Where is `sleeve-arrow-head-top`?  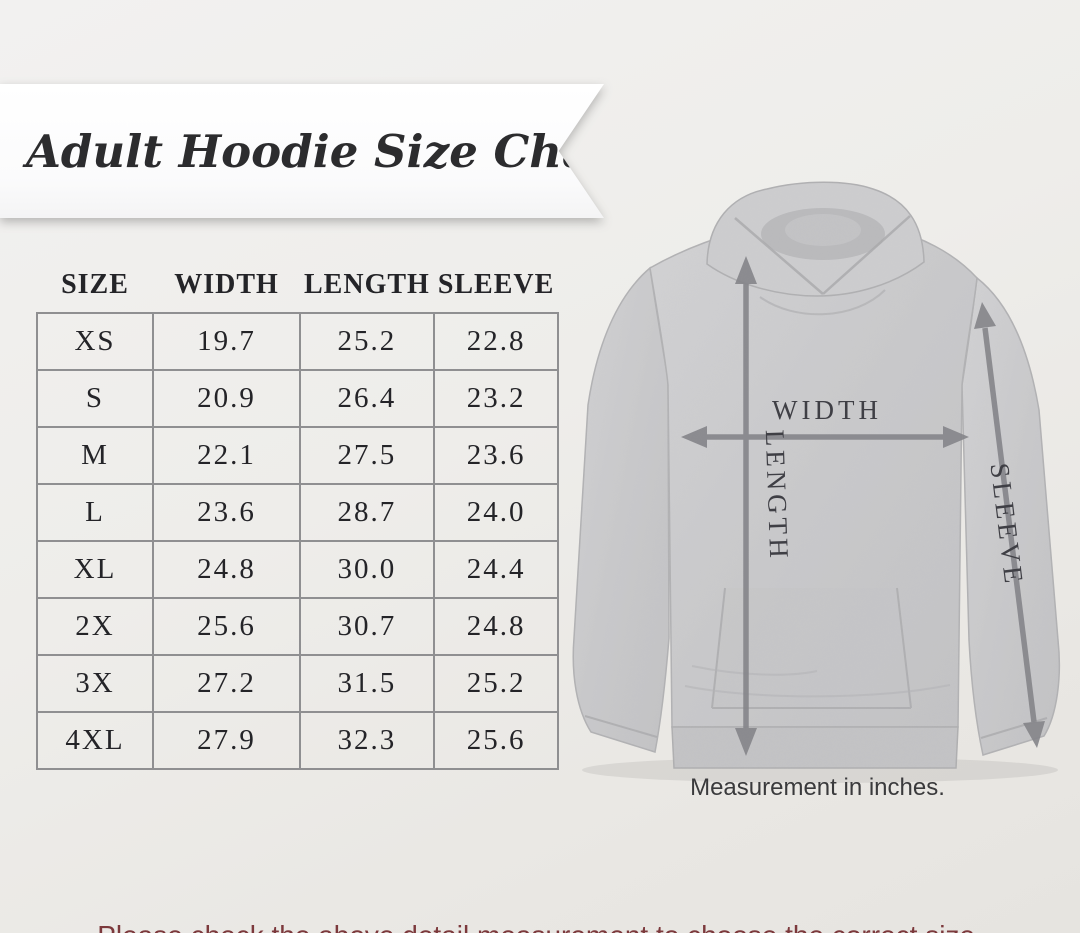 sleeve-arrow-head-top is located at coordinates (985, 315).